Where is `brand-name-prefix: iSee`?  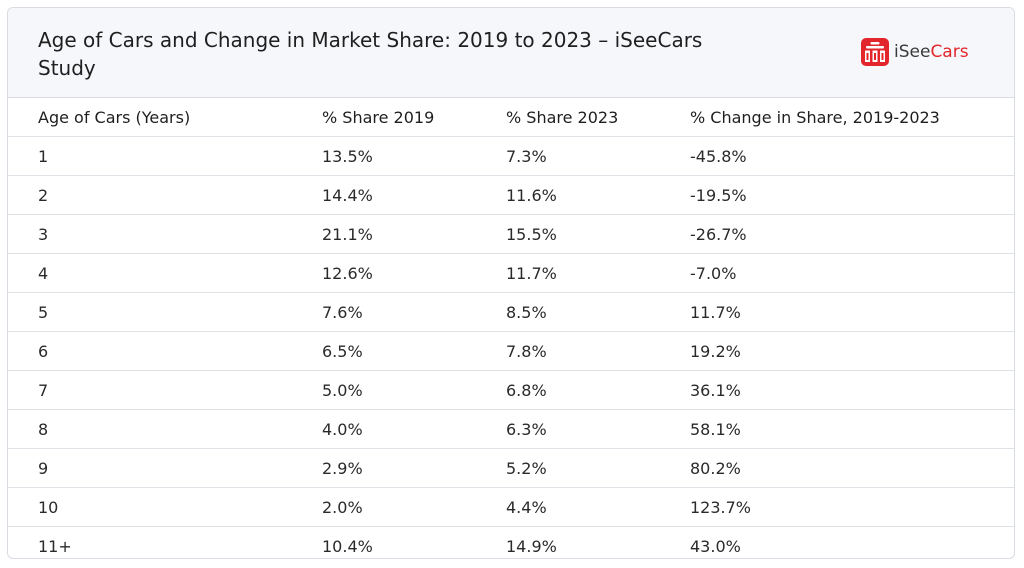 brand-name-prefix: iSee is located at coordinates (912, 52).